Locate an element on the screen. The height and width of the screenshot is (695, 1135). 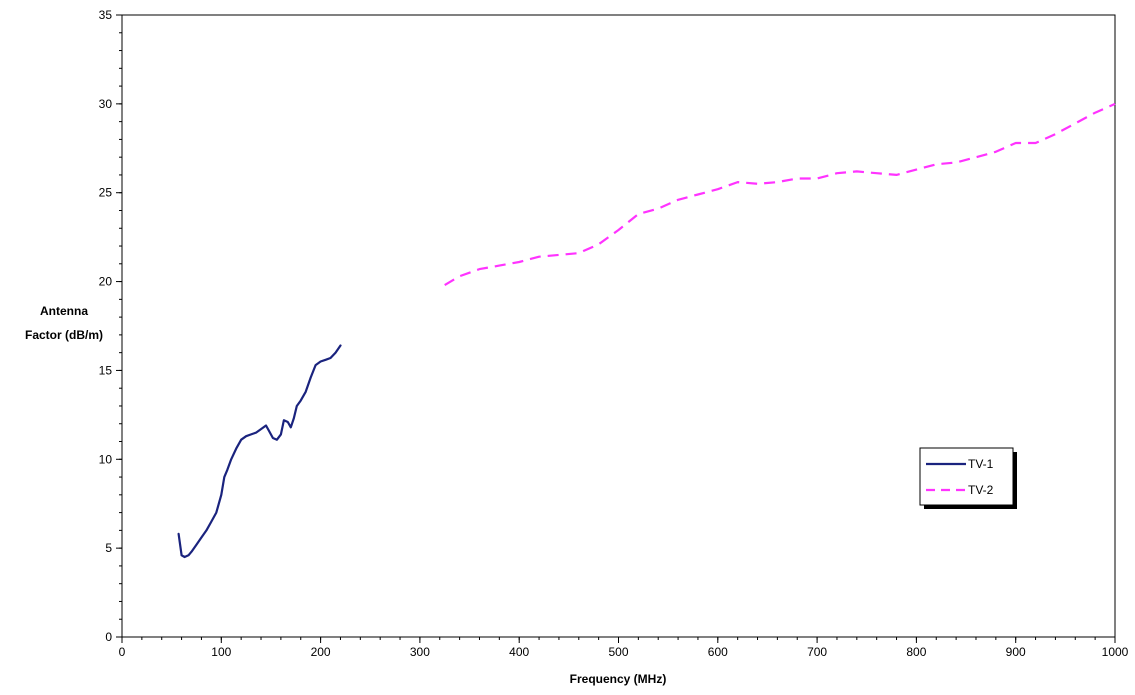
y-tick-label: 10 is located at coordinates (106, 459).